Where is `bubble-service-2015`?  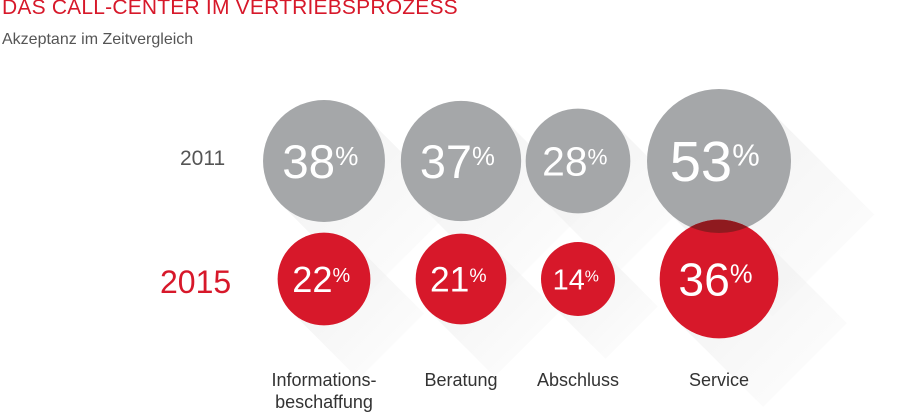 bubble-service-2015 is located at coordinates (719, 279).